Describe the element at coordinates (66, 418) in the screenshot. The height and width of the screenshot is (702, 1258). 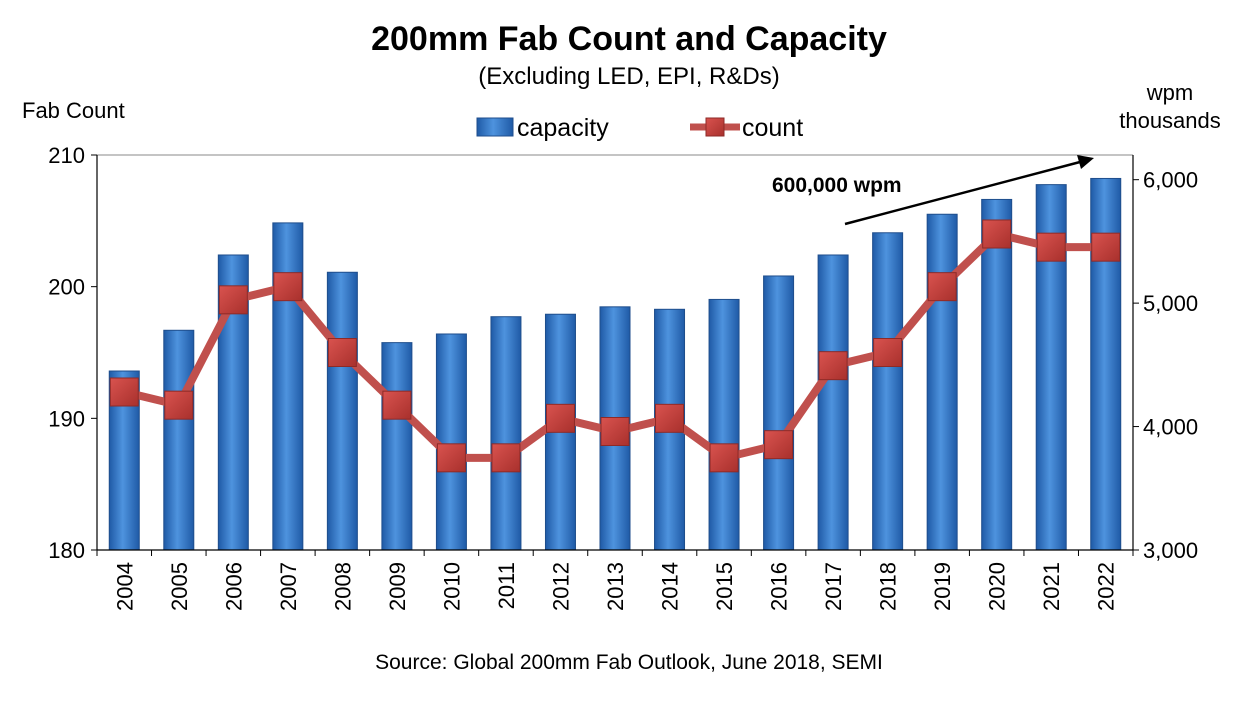
I see `left-axis-tick-label: 190` at that location.